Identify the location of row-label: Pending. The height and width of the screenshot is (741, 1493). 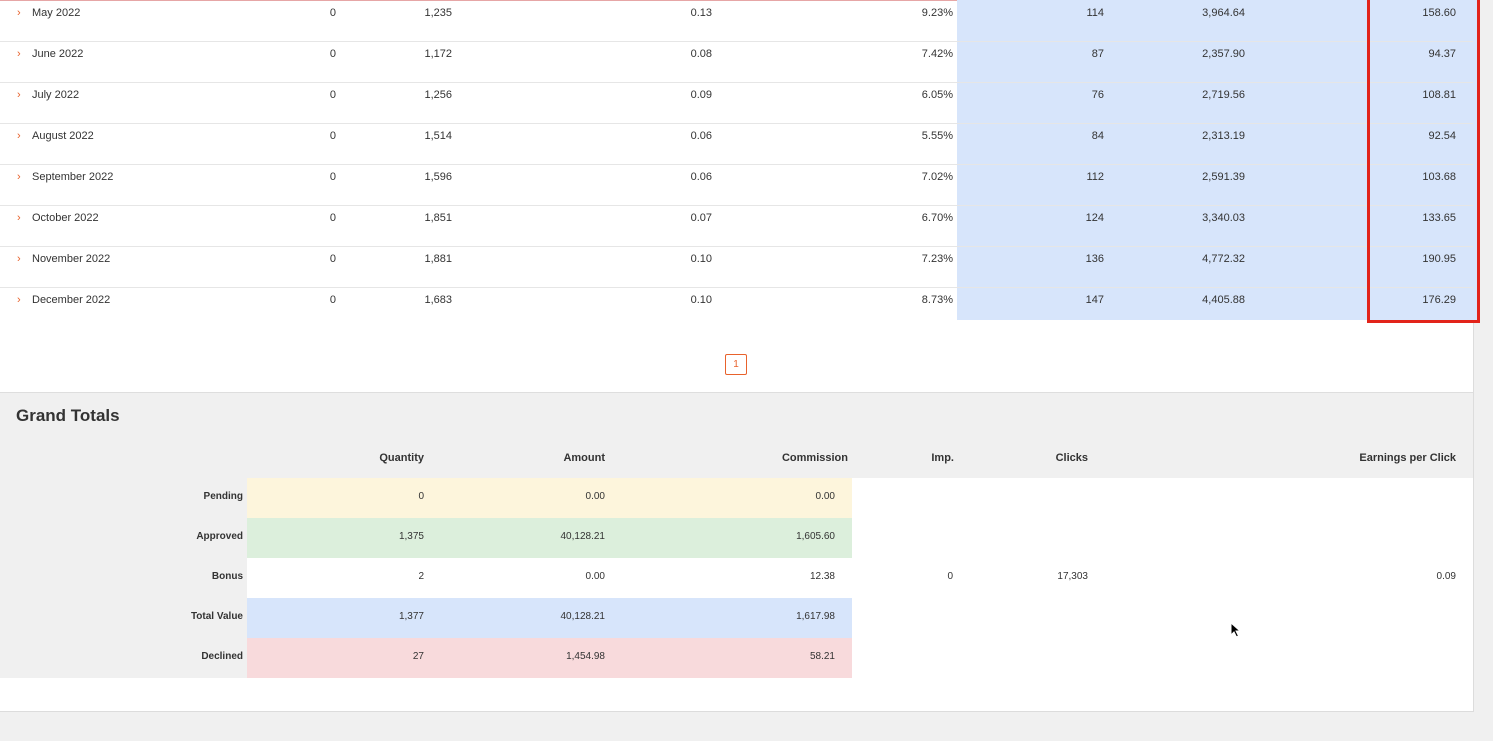
(223, 496).